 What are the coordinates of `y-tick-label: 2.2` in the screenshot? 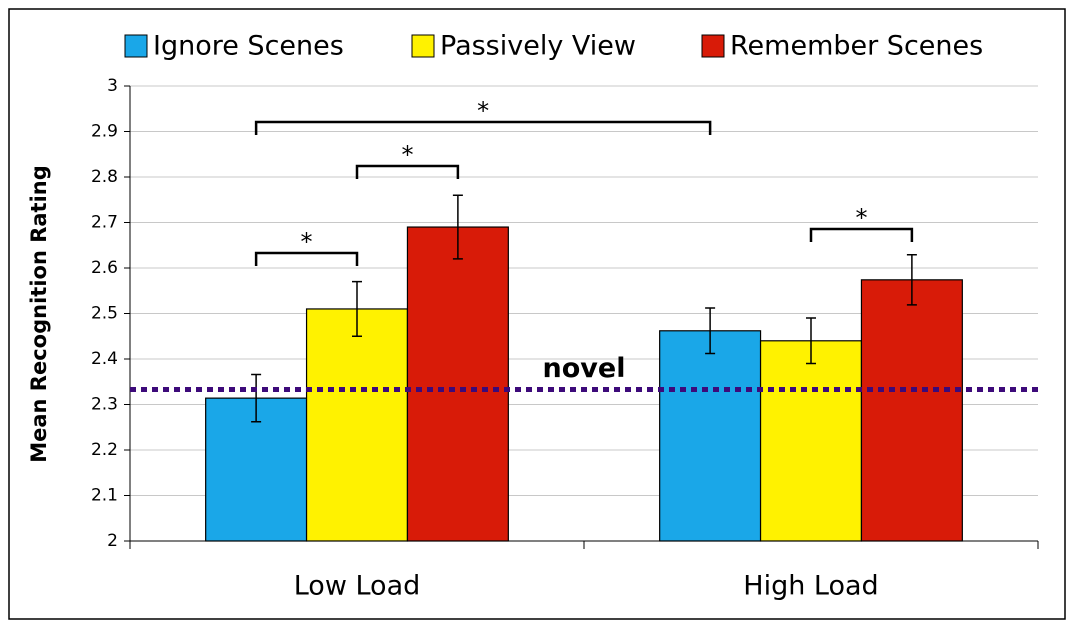 It's located at (104, 450).